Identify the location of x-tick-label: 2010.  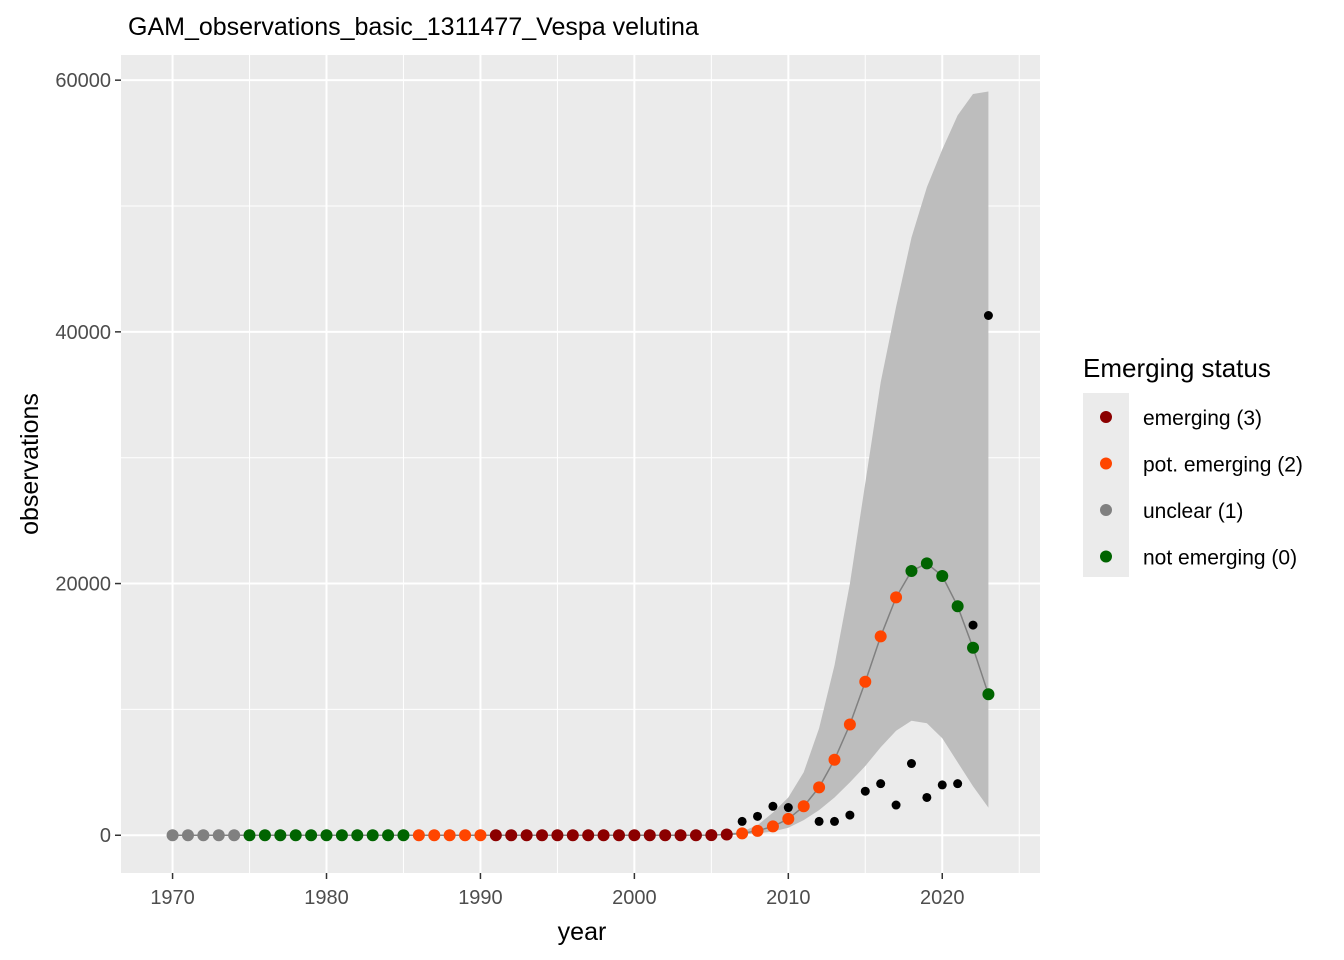
(788, 898).